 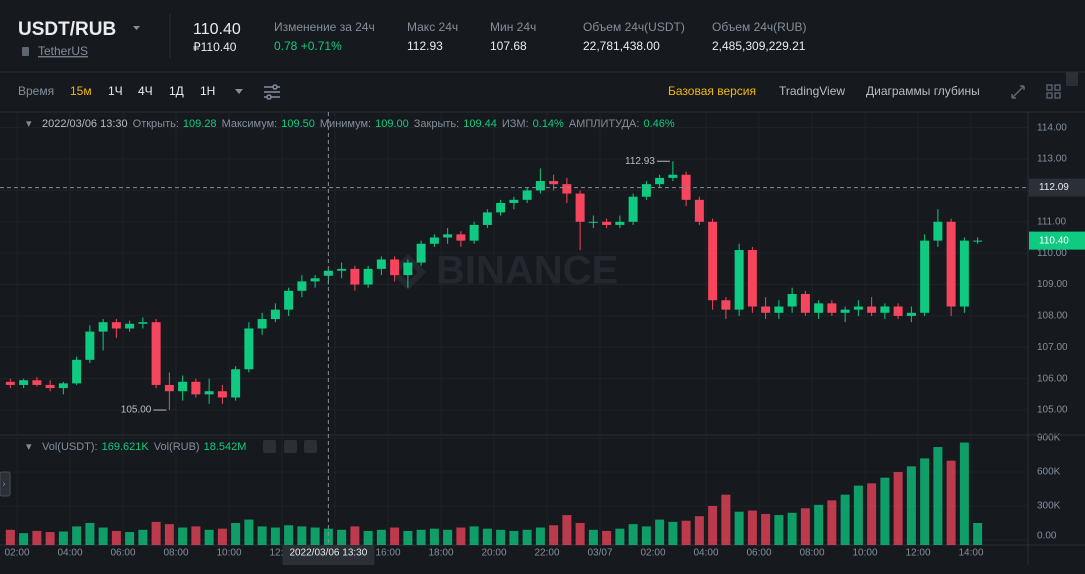 I want to click on y-tick-label: 113.00, so click(x=1052, y=159).